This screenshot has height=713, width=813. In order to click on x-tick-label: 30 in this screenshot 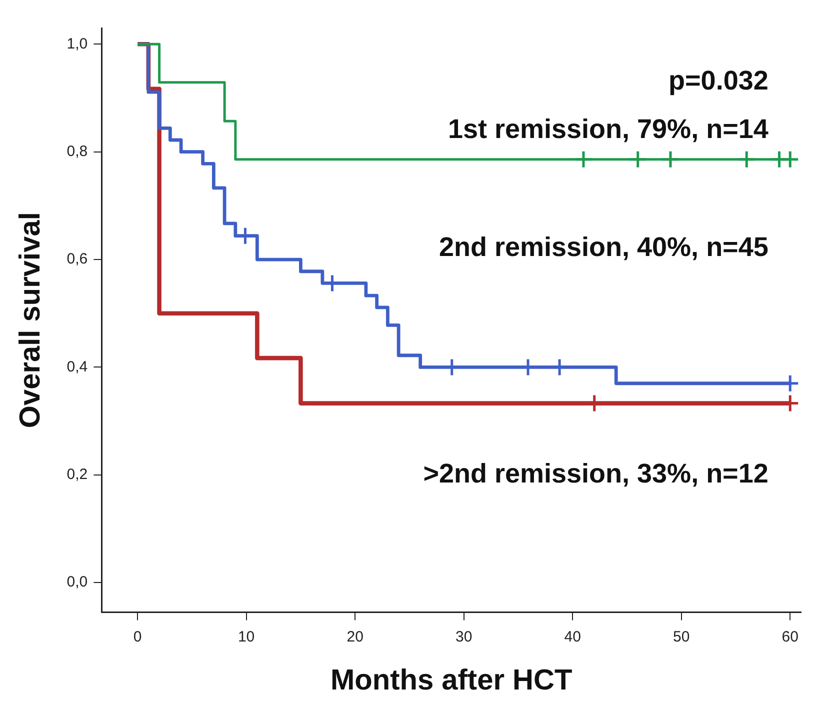, I will do `click(463, 637)`.